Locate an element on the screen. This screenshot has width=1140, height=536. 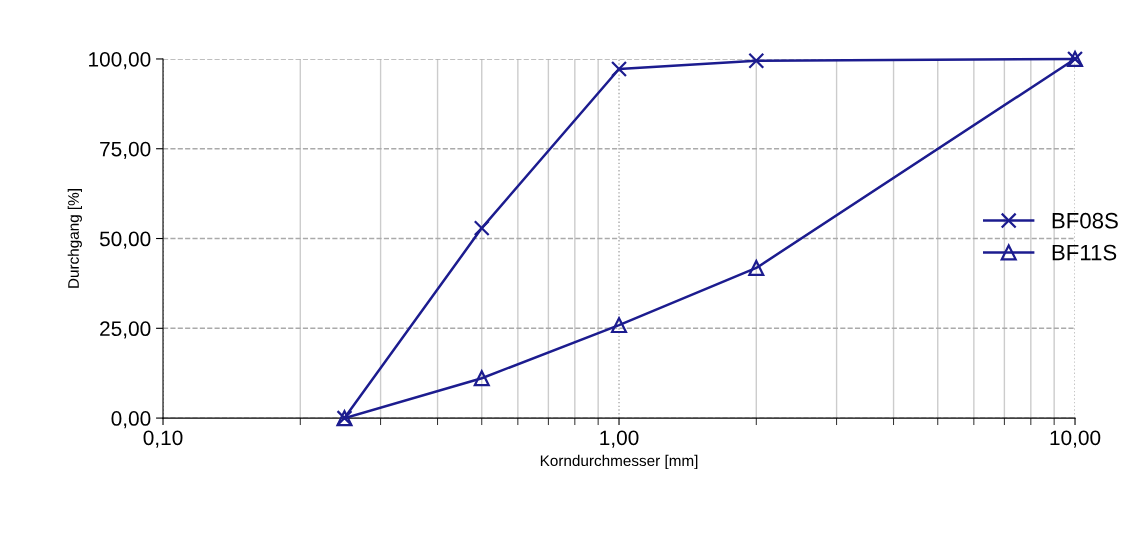
y-tick-label: 25,00 is located at coordinates (125, 330).